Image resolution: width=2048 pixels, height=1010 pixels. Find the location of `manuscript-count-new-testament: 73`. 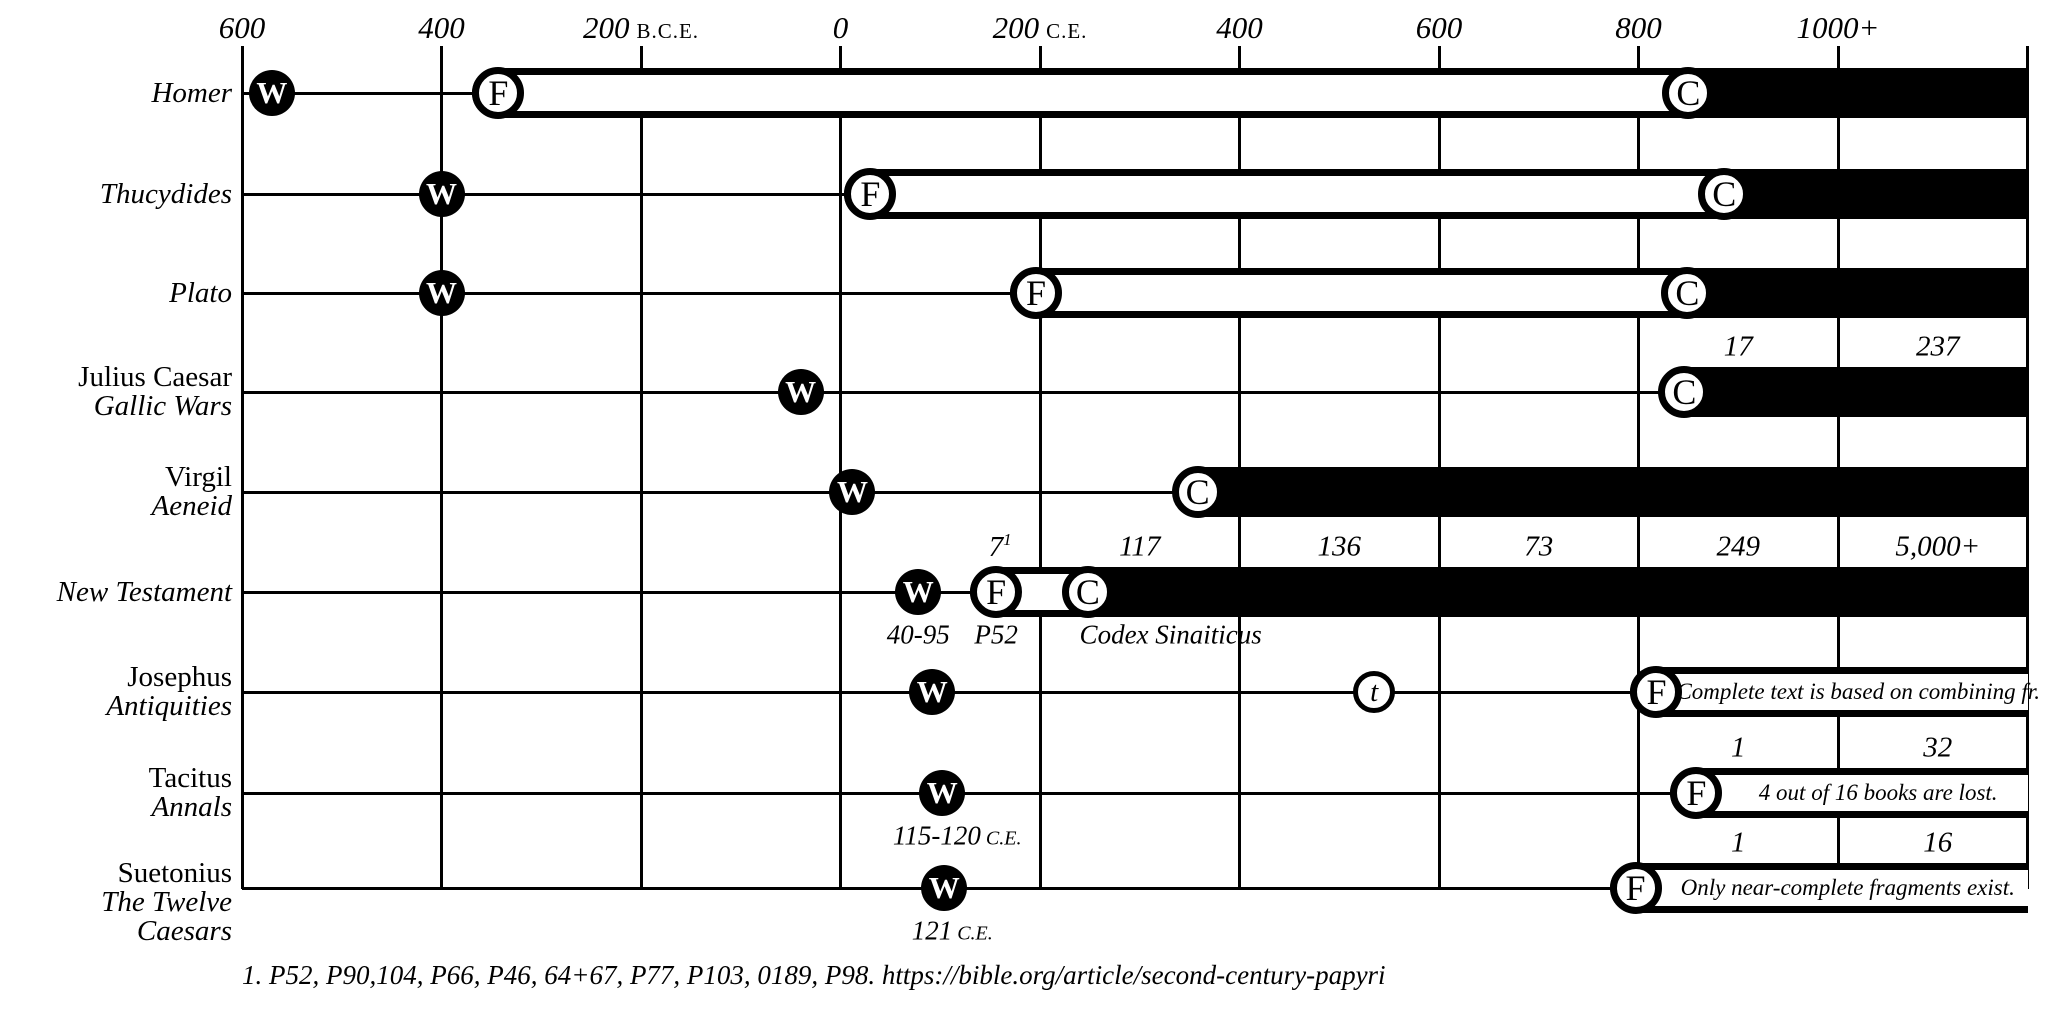

manuscript-count-new-testament: 73 is located at coordinates (1539, 546).